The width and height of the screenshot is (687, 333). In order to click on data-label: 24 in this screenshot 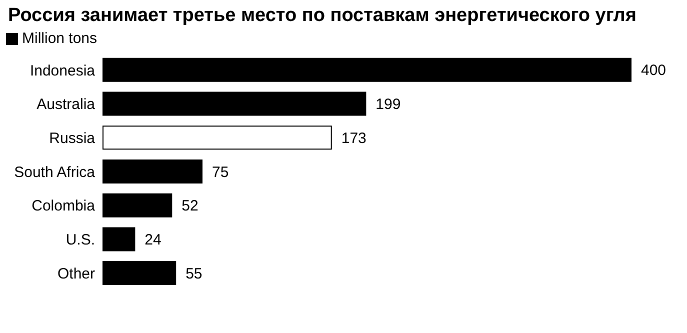, I will do `click(153, 240)`.